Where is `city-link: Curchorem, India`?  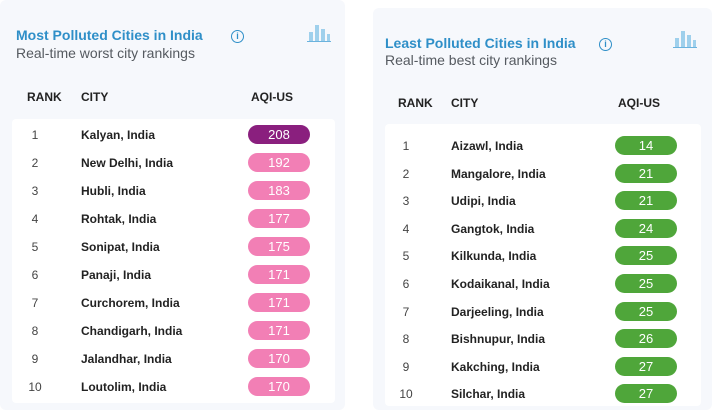
city-link: Curchorem, India is located at coordinates (130, 303).